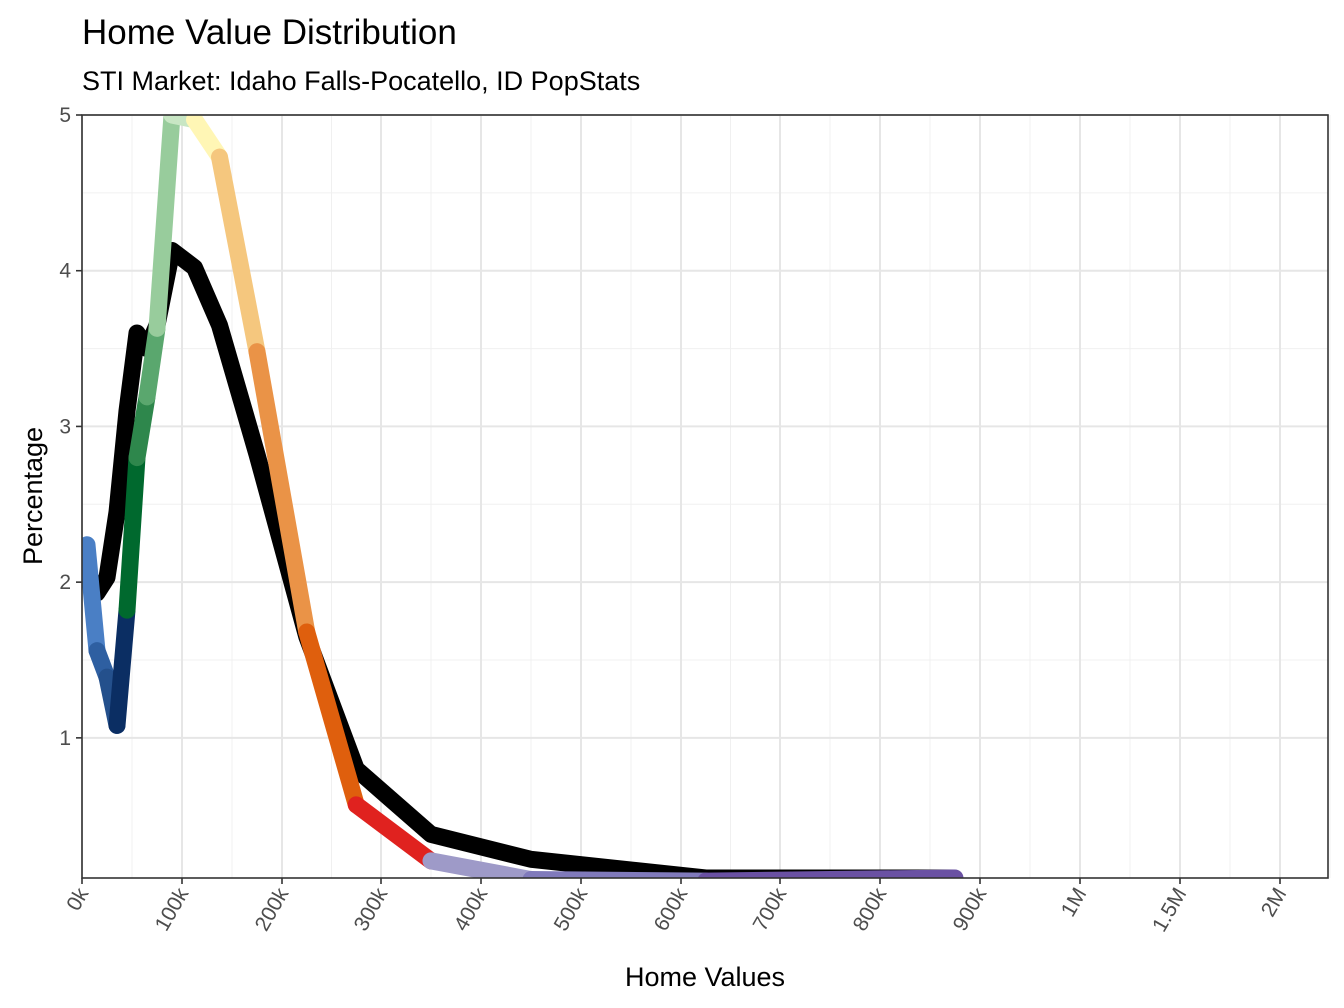  I want to click on x-tick-label: 100k, so click(172, 909).